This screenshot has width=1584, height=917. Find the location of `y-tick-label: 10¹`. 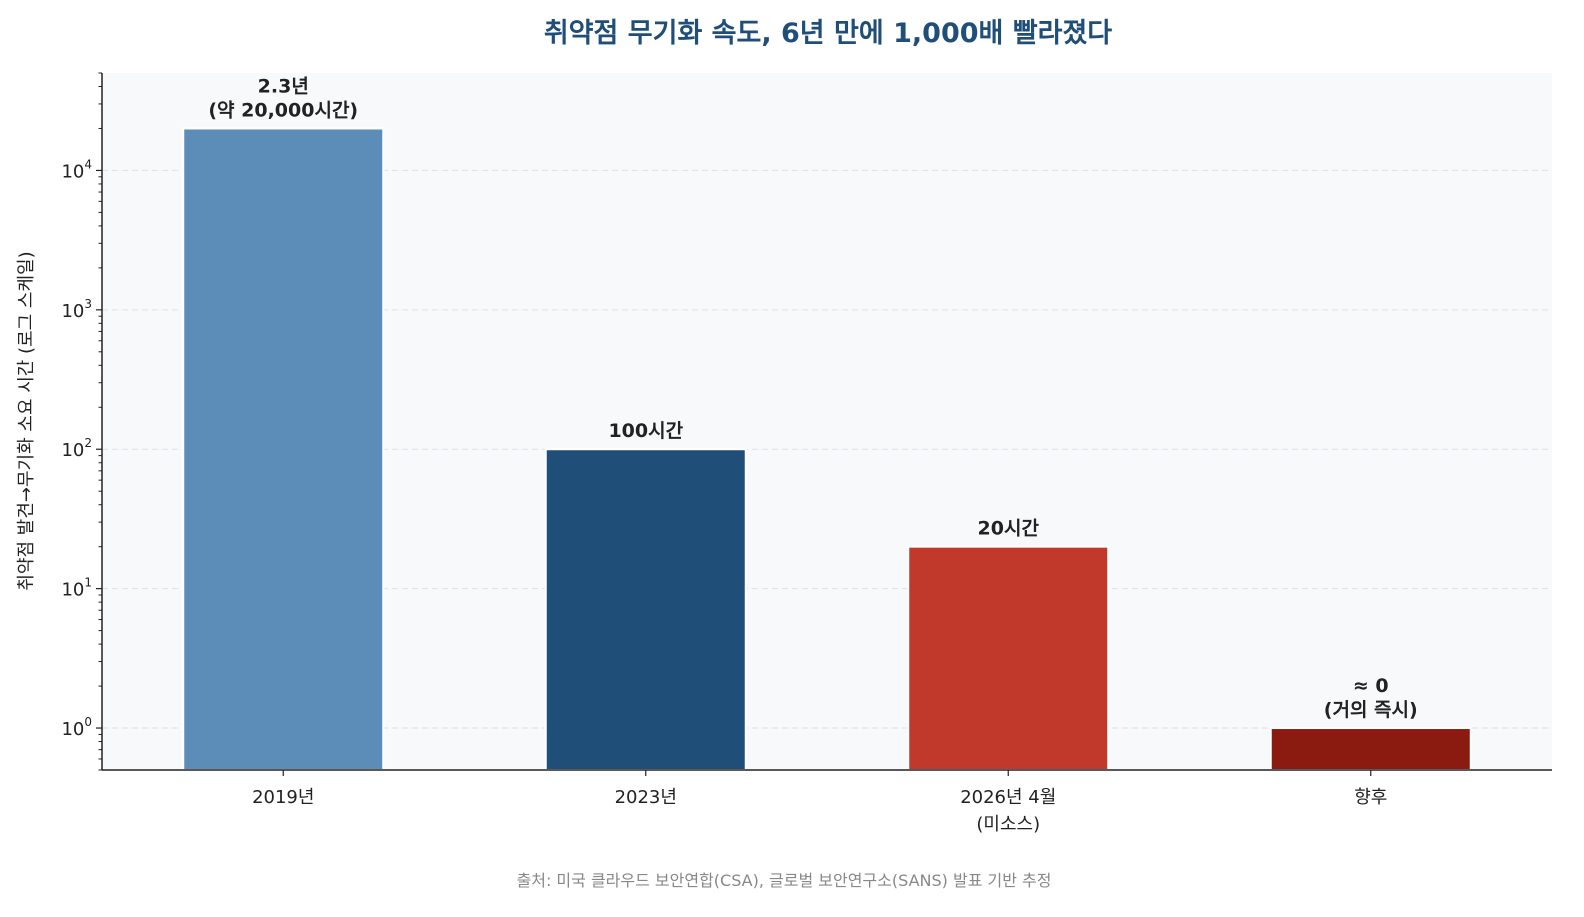

y-tick-label: 10¹ is located at coordinates (76, 588).